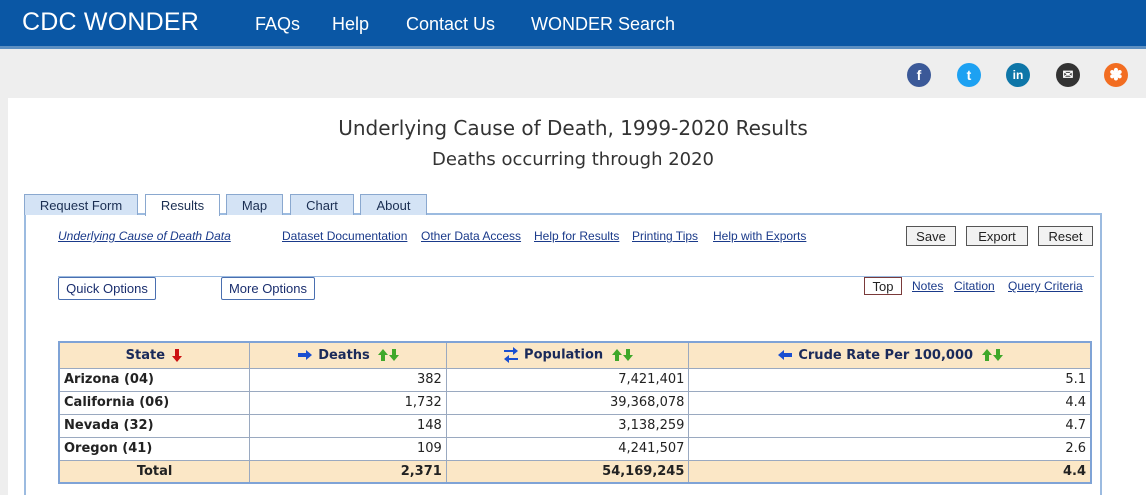  Describe the element at coordinates (890, 402) in the screenshot. I see `cell-crude-rate: 4.4` at that location.